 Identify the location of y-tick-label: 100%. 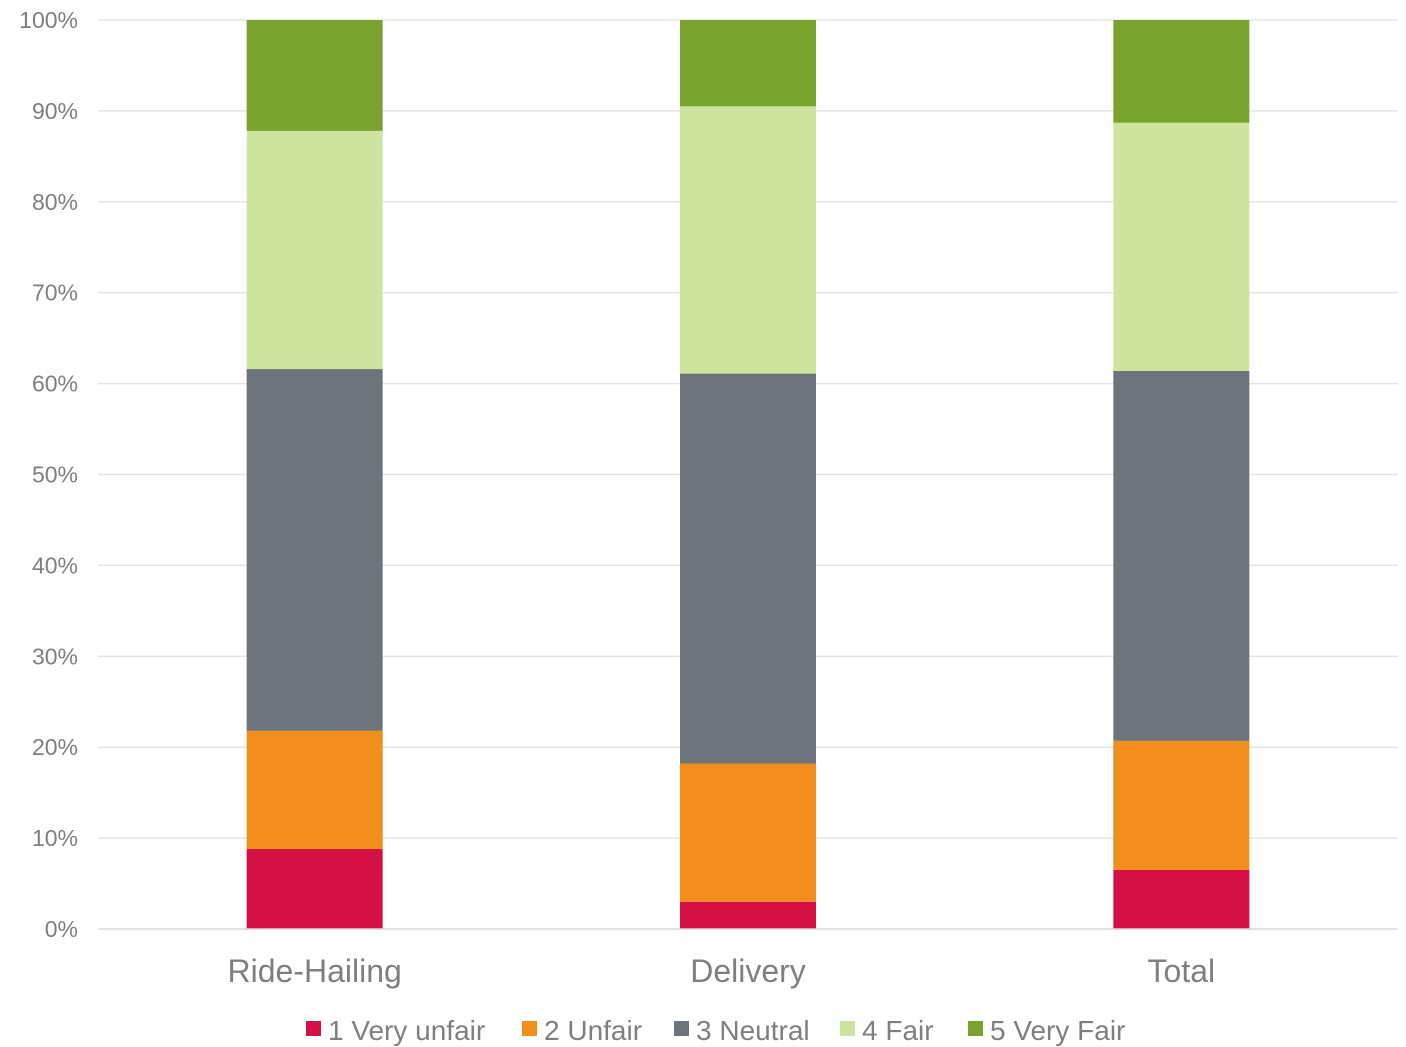
(48, 20).